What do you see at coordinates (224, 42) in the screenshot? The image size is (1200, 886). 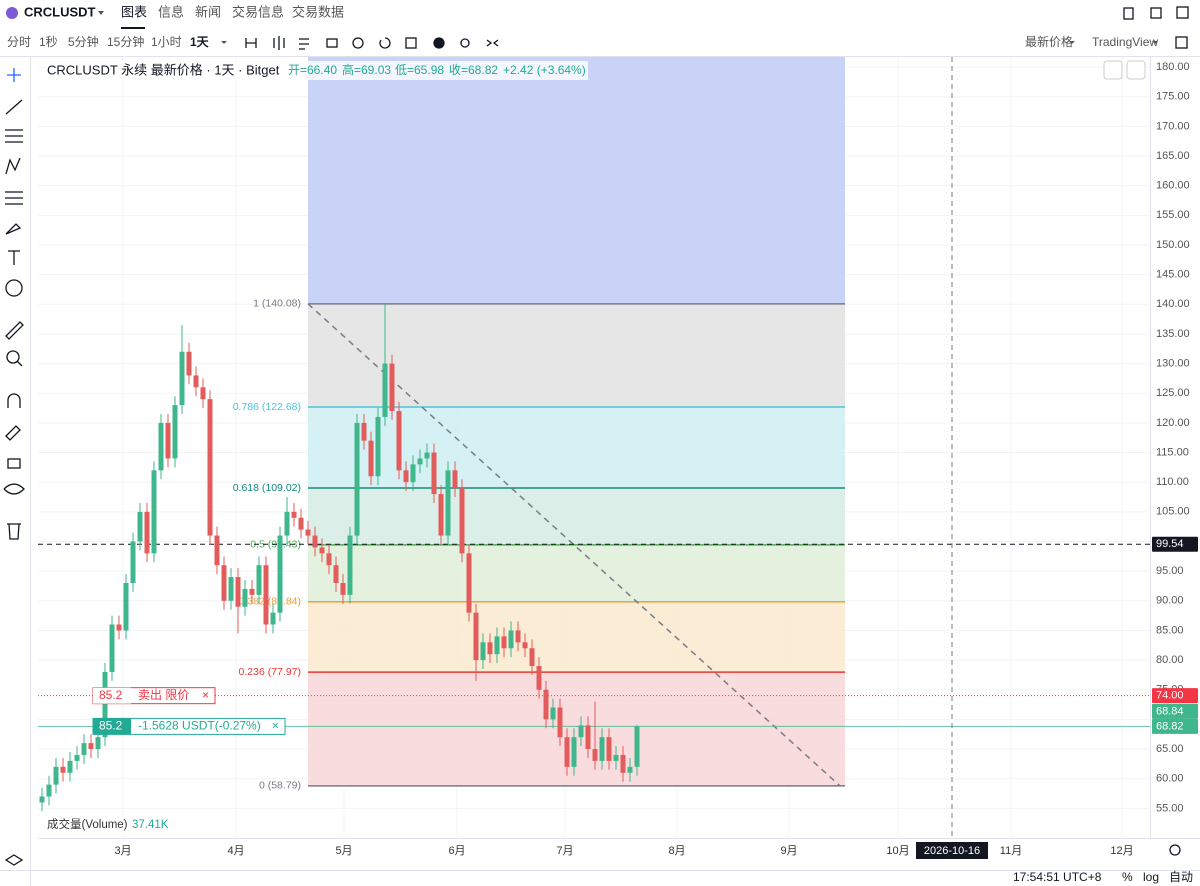 I see `interval-menu` at bounding box center [224, 42].